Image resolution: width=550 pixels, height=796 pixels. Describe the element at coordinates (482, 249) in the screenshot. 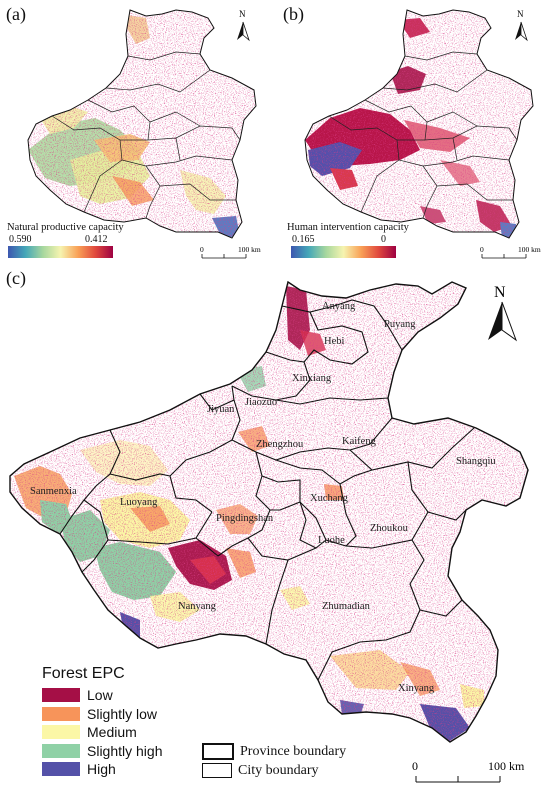

I see `scale-small-b-zero: 0` at that location.